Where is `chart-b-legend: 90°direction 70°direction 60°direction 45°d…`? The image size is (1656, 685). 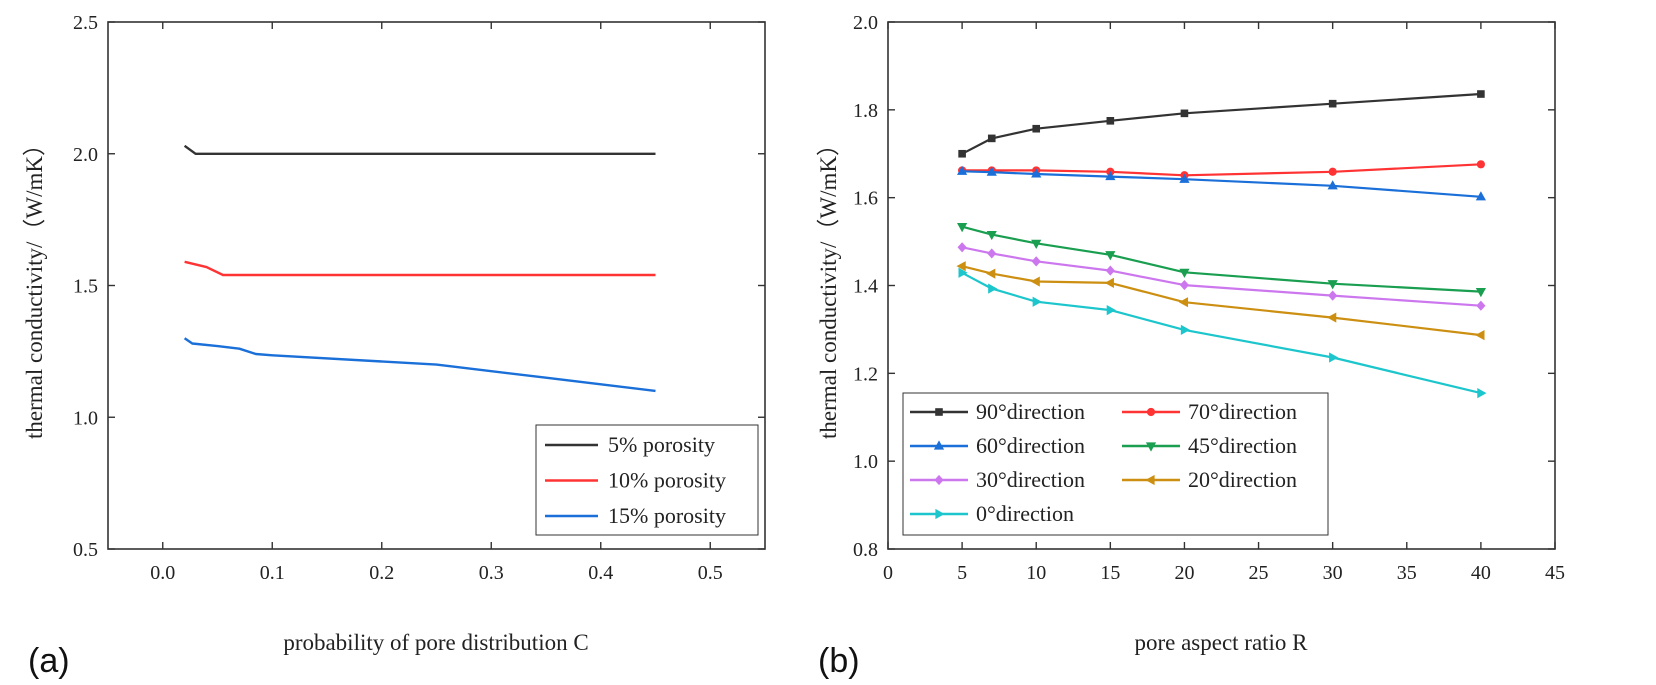
chart-b-legend: 90°direction 70°direction 60°direction 45°d… is located at coordinates (1115, 464).